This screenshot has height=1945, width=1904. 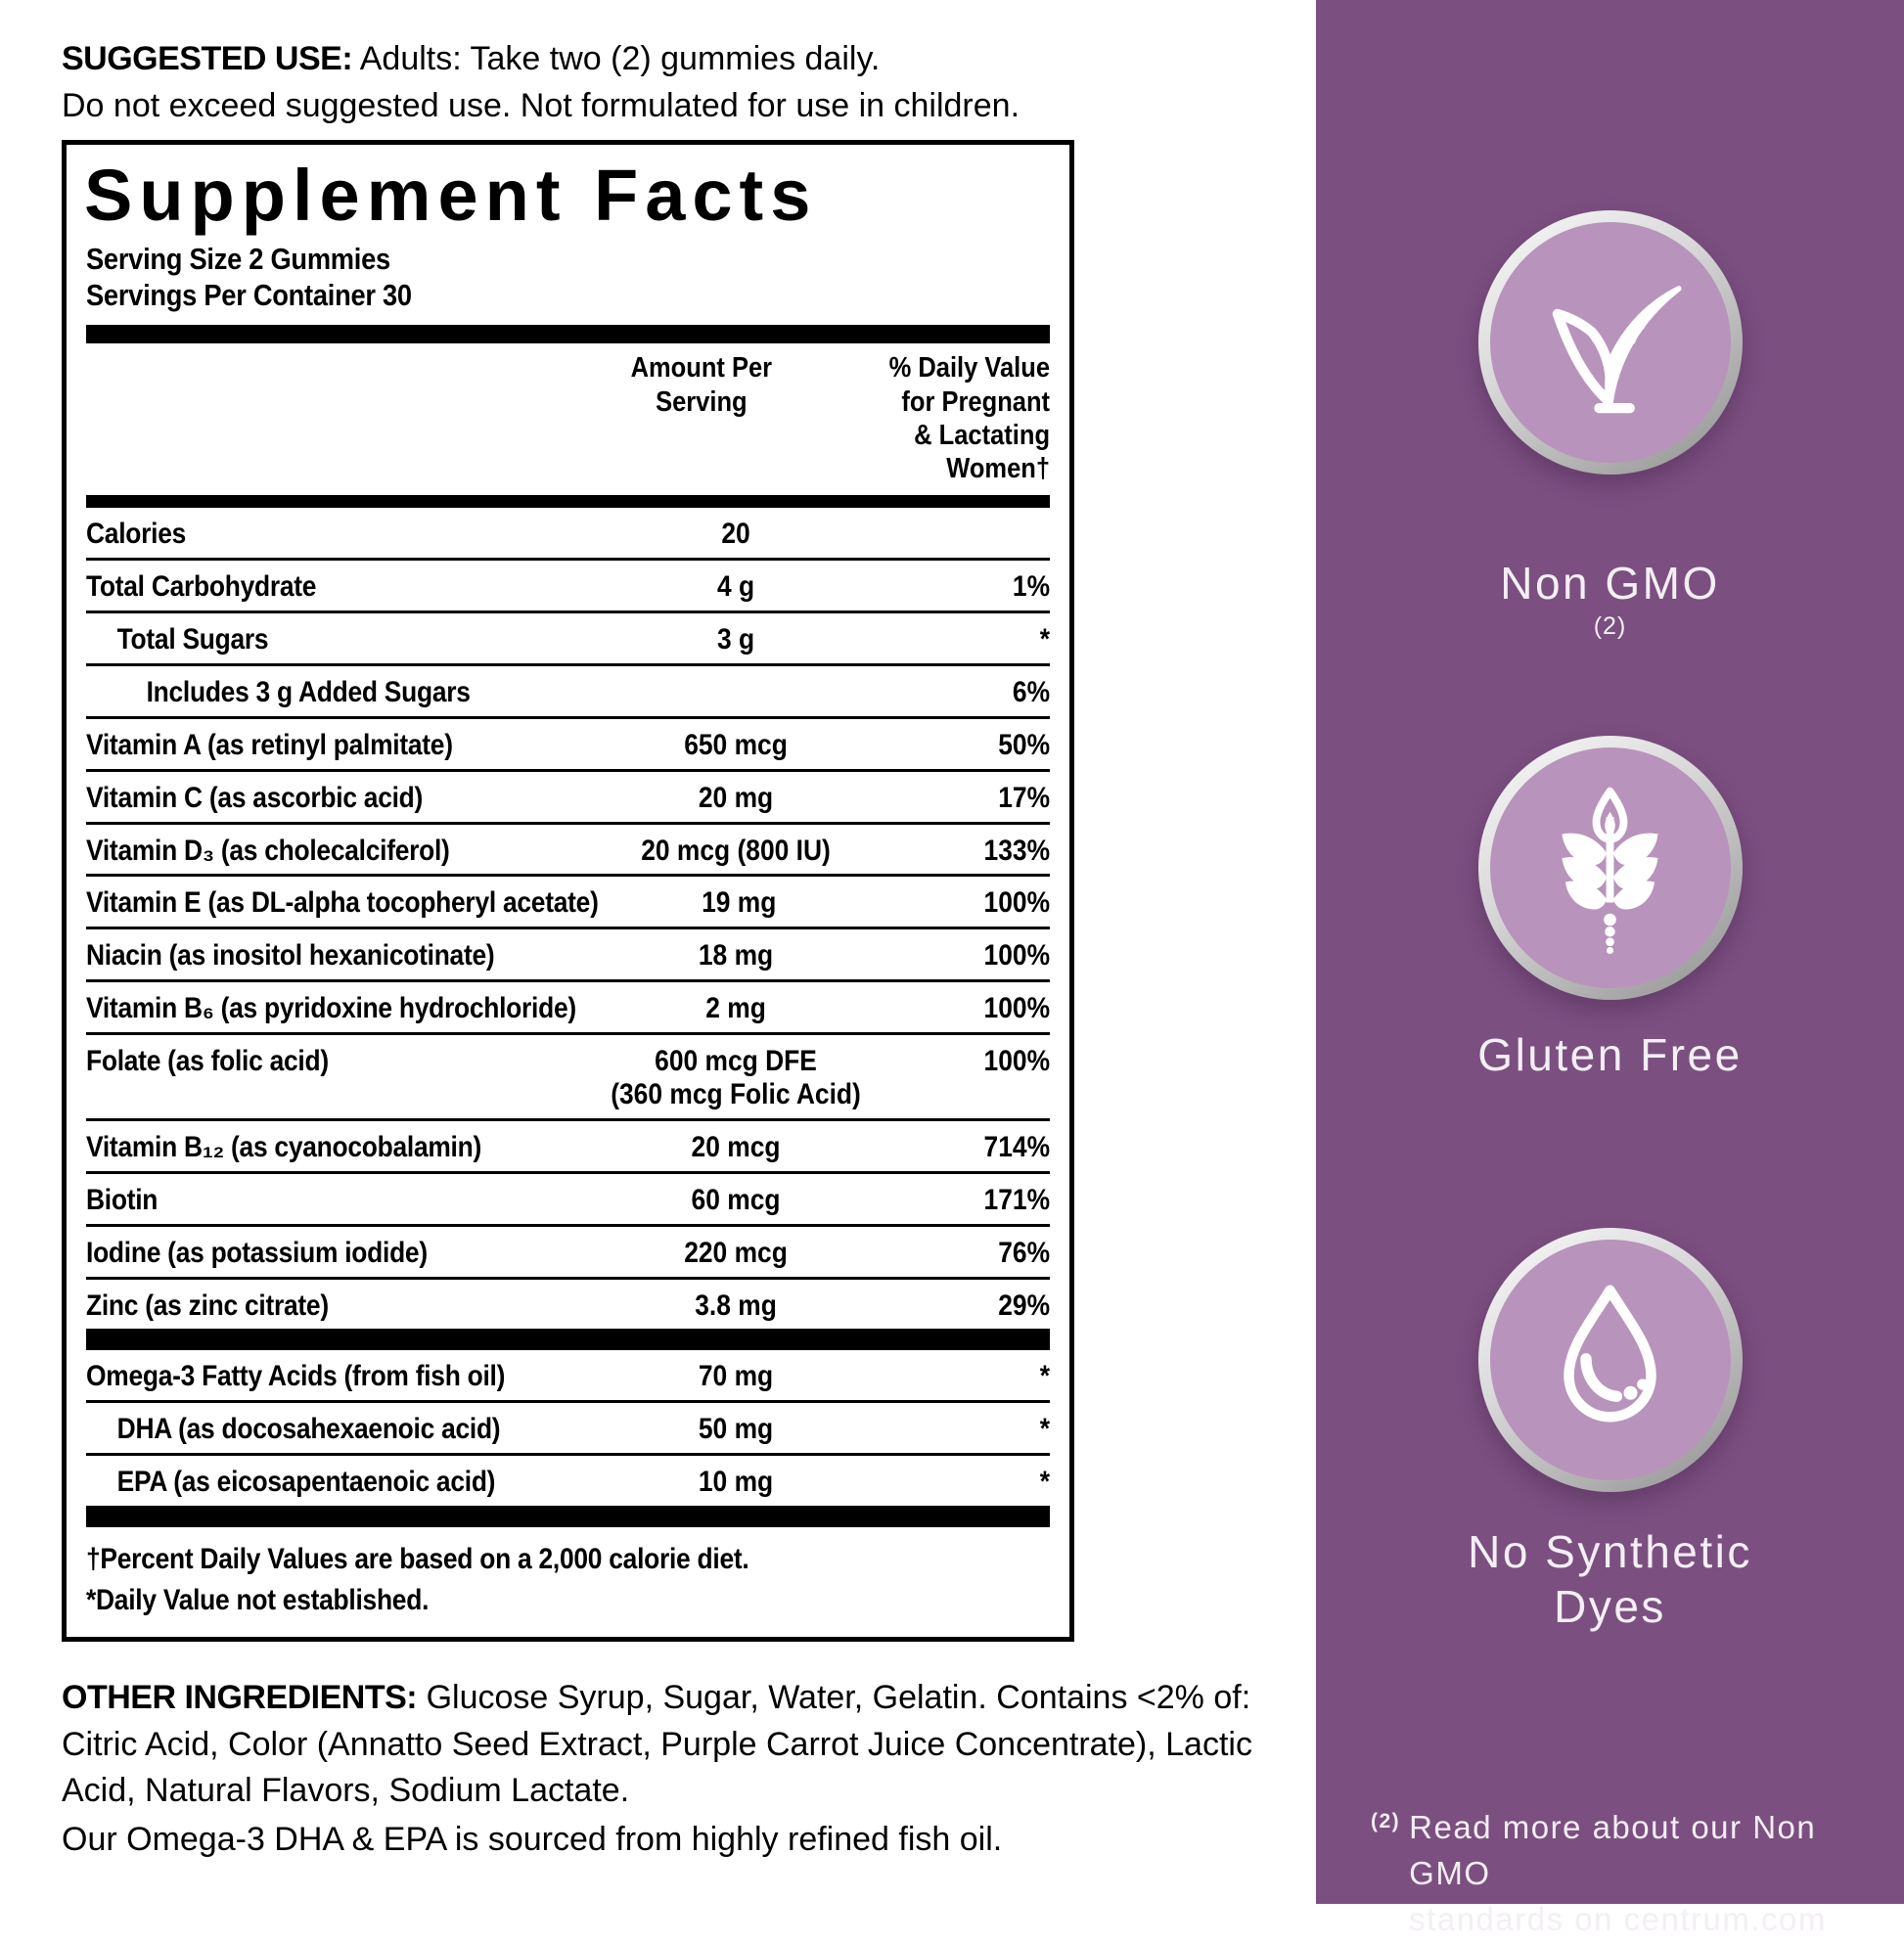 What do you see at coordinates (308, 691) in the screenshot?
I see `row-name: Includes 3 g Added Sugars` at bounding box center [308, 691].